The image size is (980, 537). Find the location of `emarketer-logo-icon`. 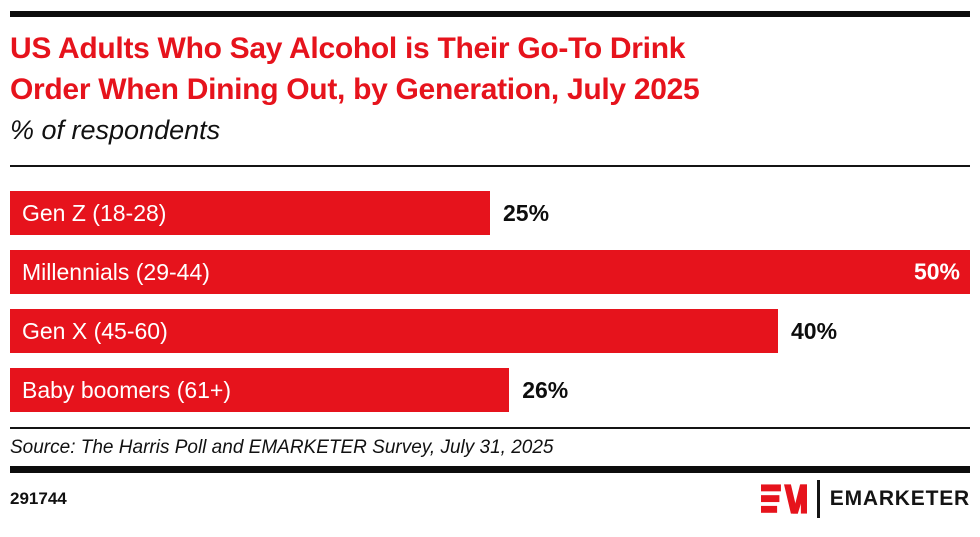

emarketer-logo-icon is located at coordinates (783, 499).